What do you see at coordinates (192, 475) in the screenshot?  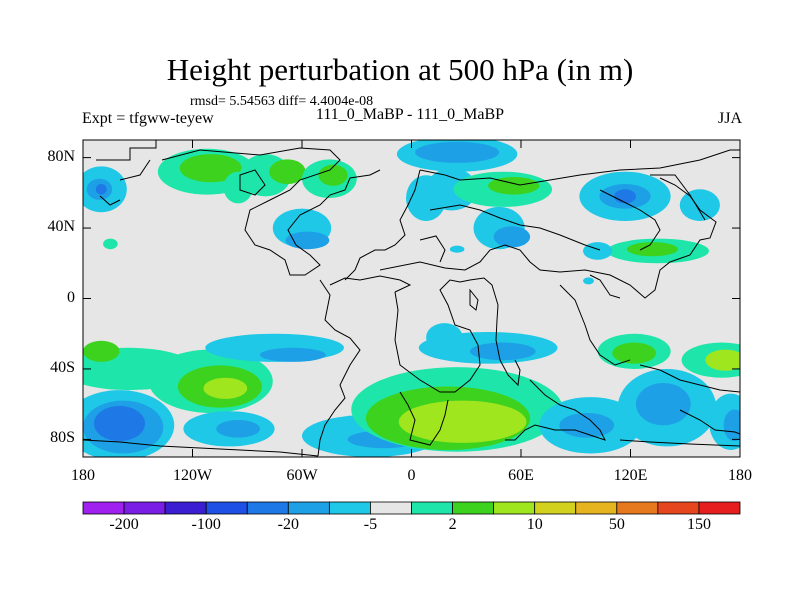 I see `x-tick-label: 120W` at bounding box center [192, 475].